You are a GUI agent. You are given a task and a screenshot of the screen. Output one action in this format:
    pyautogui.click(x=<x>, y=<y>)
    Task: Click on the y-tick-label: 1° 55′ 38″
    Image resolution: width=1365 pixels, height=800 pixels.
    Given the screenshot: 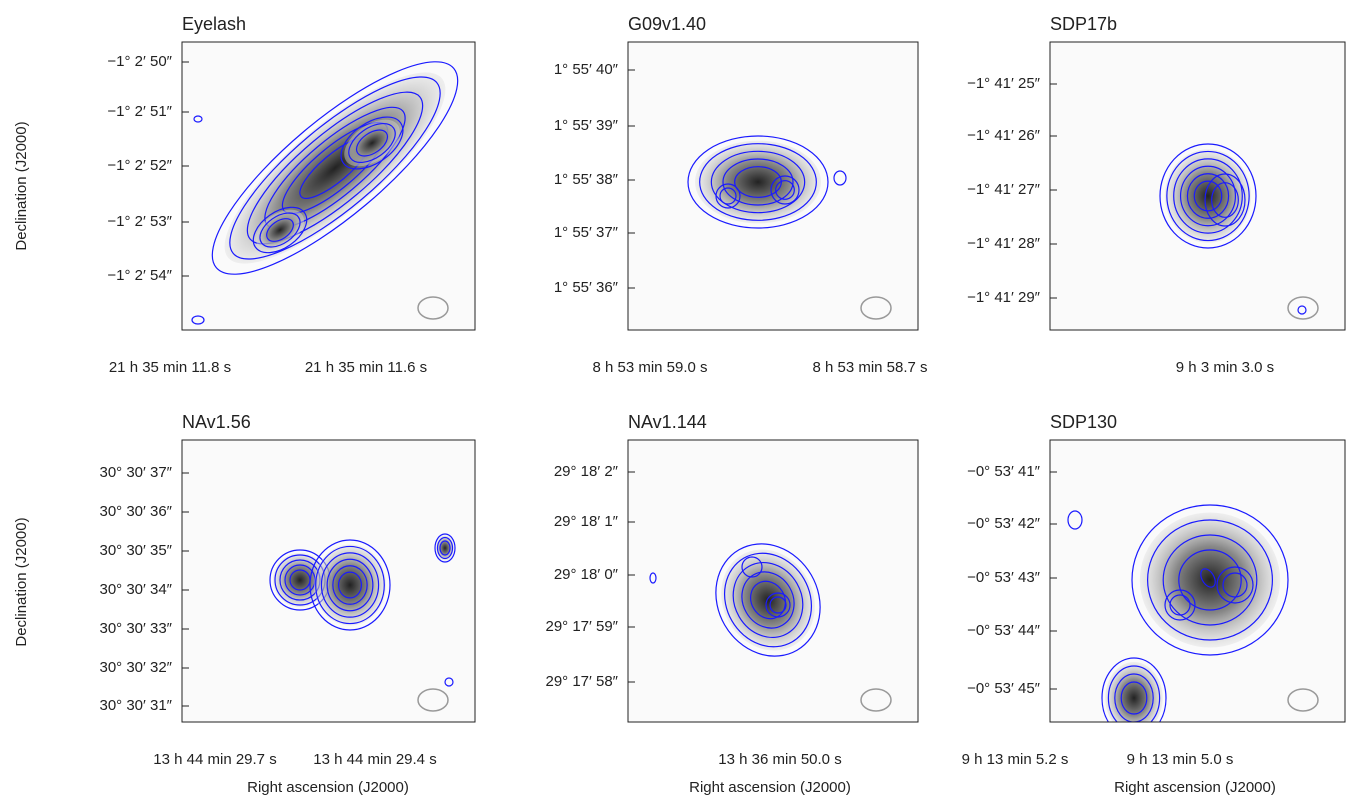 What is the action you would take?
    pyautogui.click(x=586, y=179)
    